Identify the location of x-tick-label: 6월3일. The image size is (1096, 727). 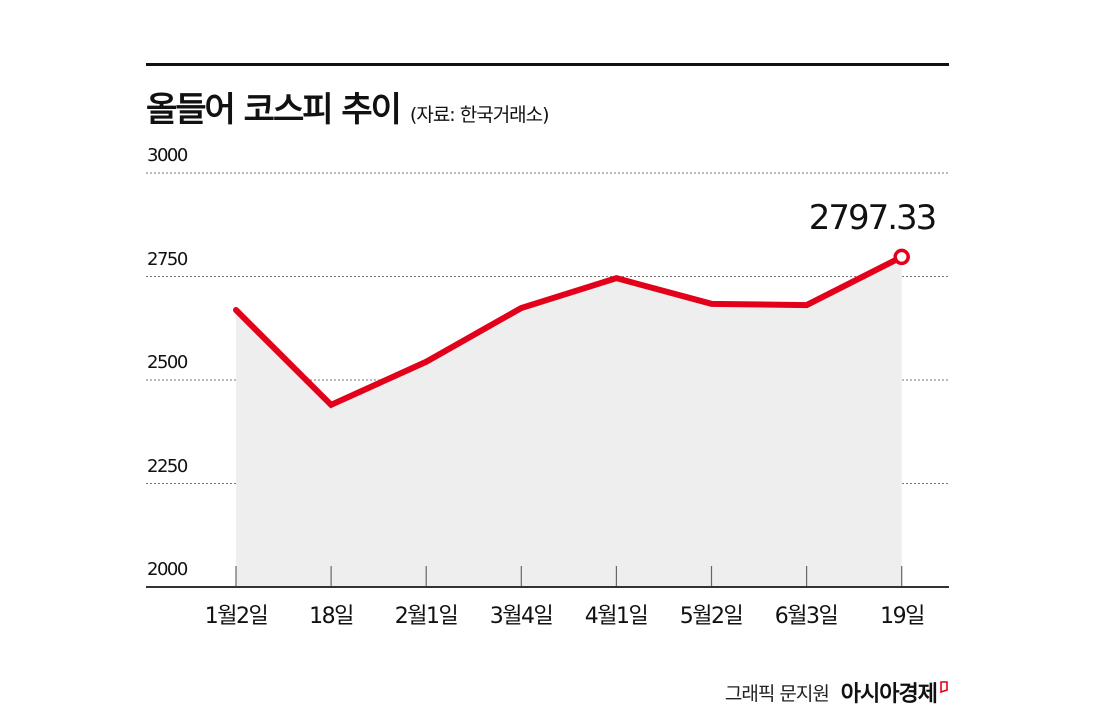
(806, 616).